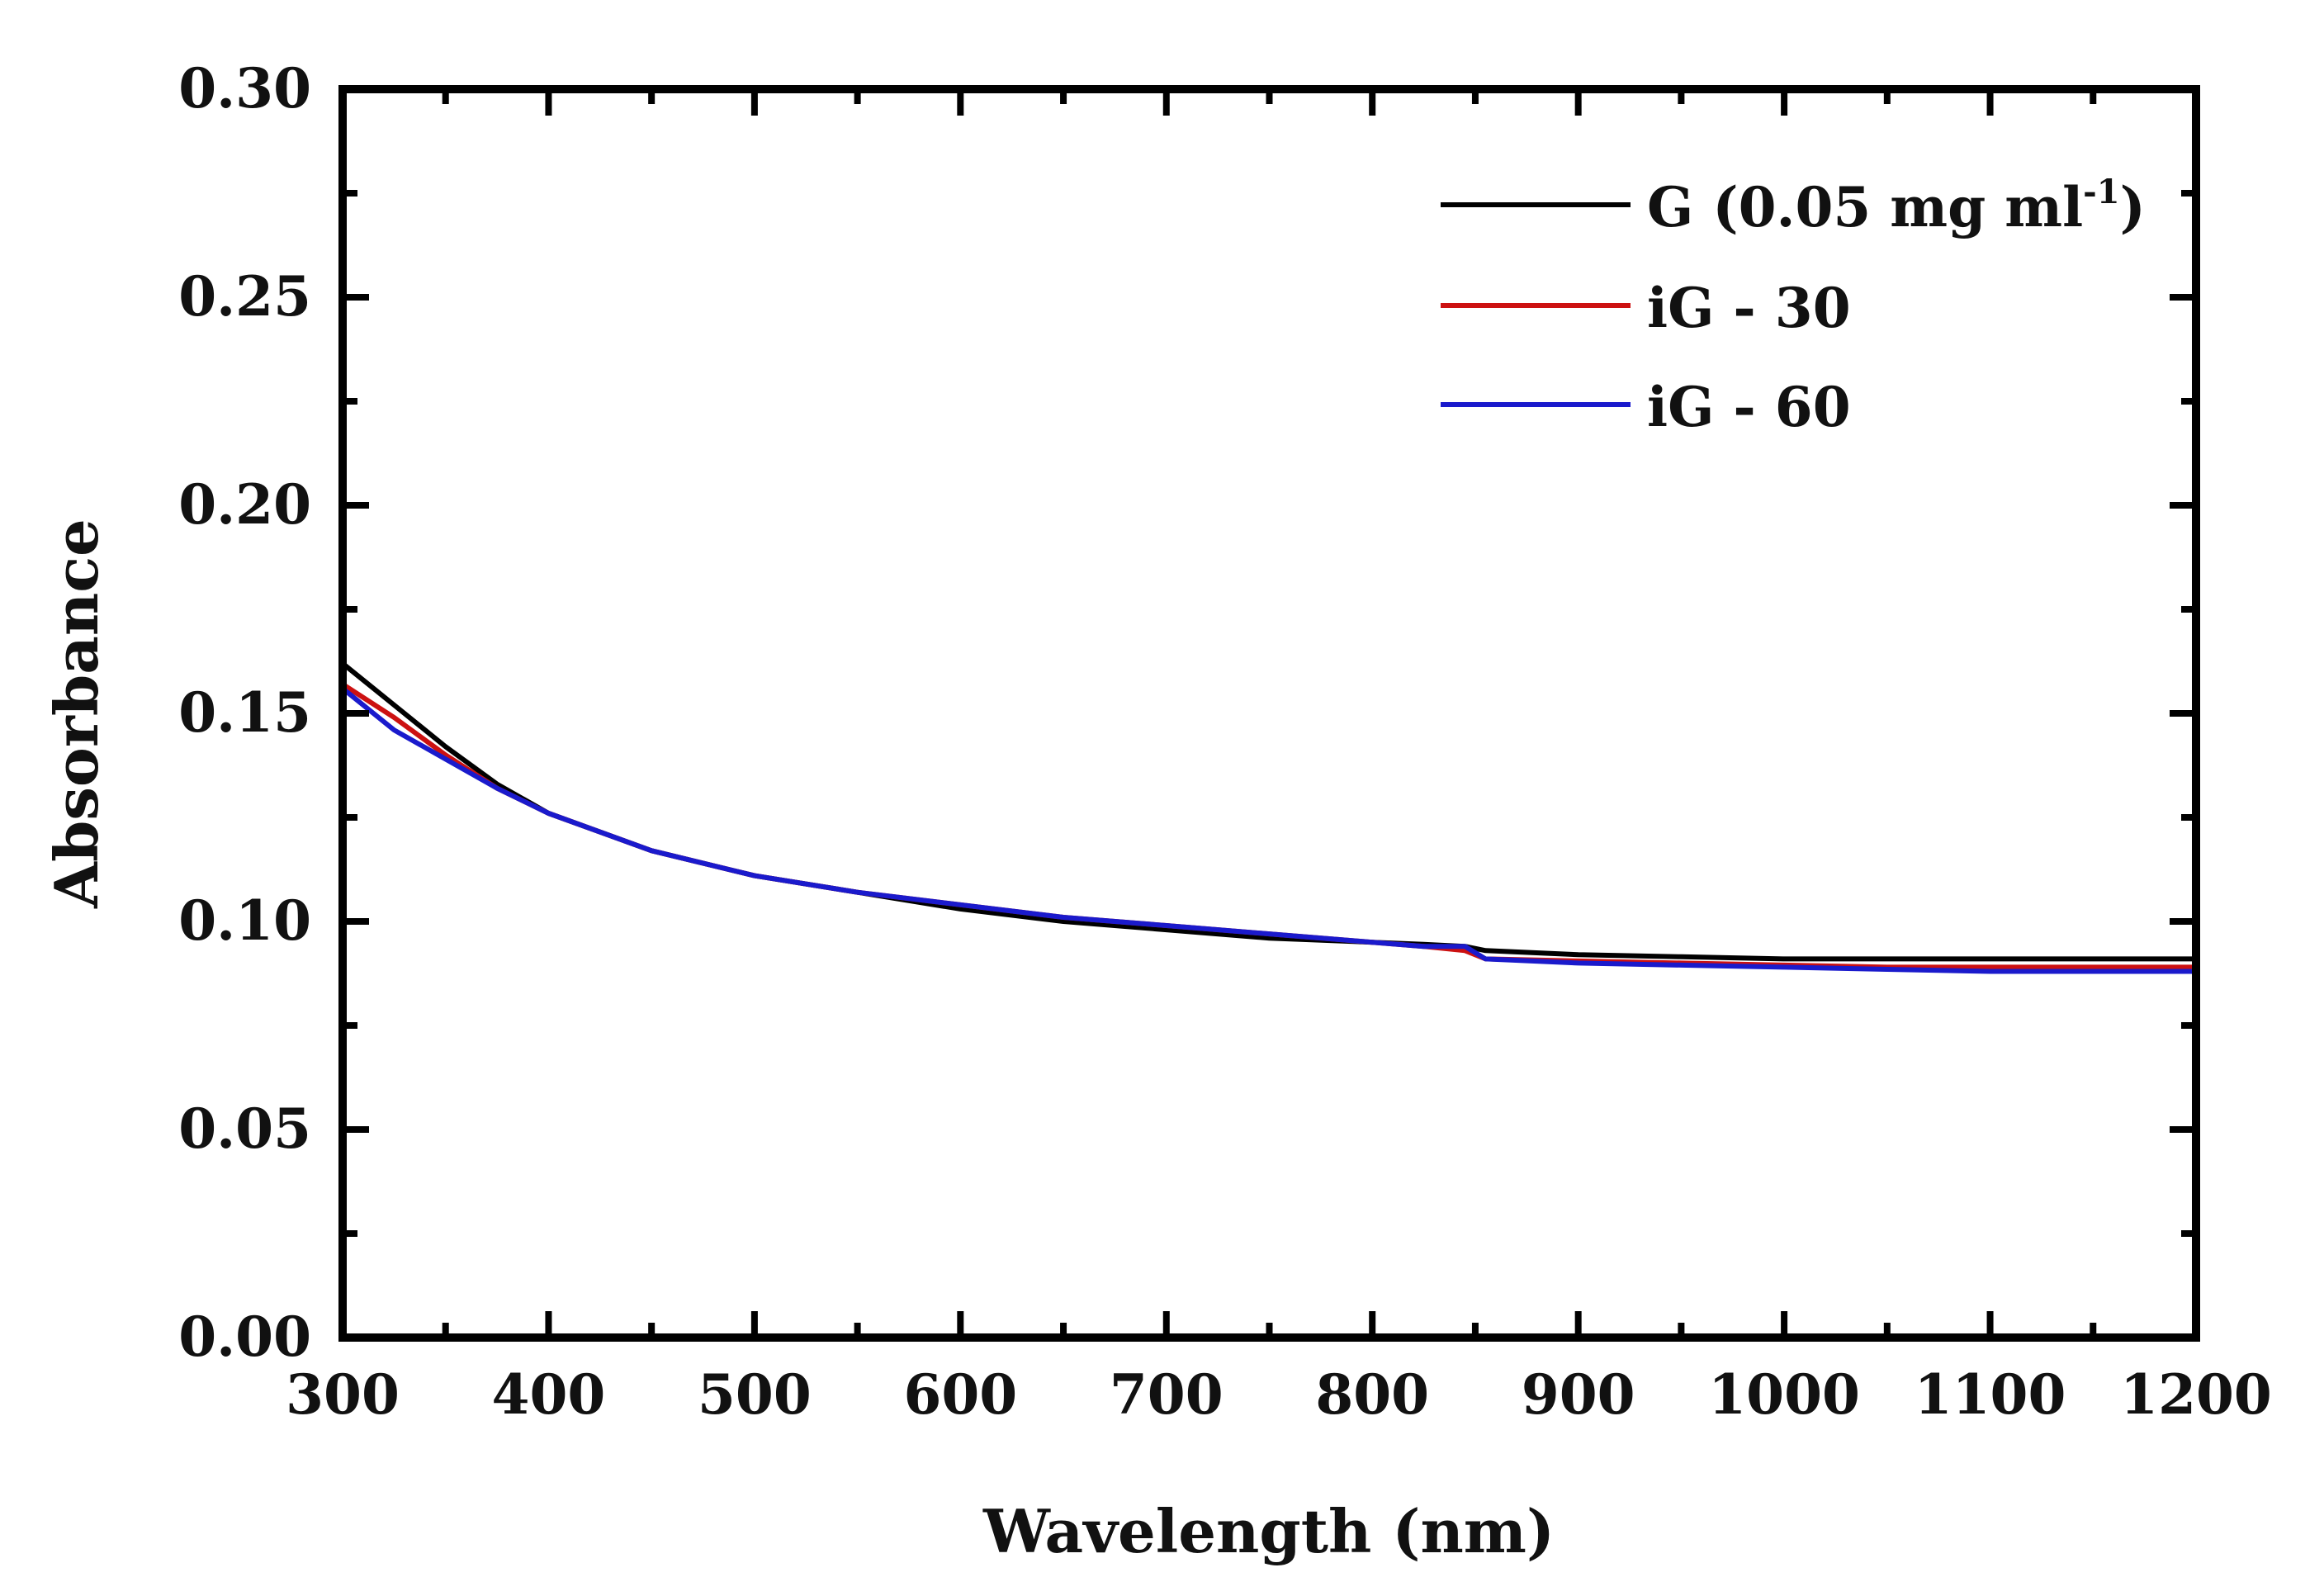  I want to click on x-tick-label: 700, so click(1167, 1394).